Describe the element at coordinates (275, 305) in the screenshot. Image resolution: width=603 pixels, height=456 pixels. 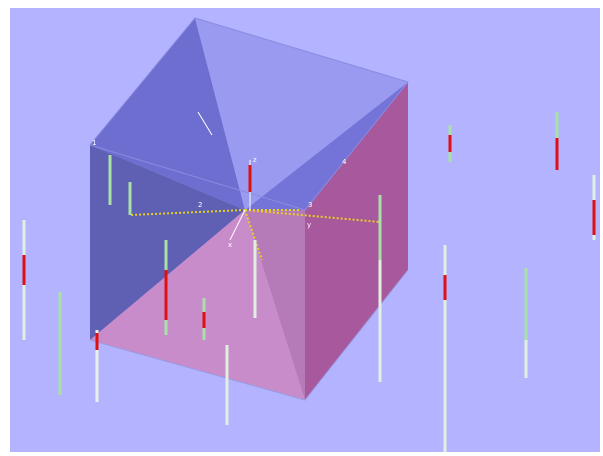
I see `side-pyramid-face` at that location.